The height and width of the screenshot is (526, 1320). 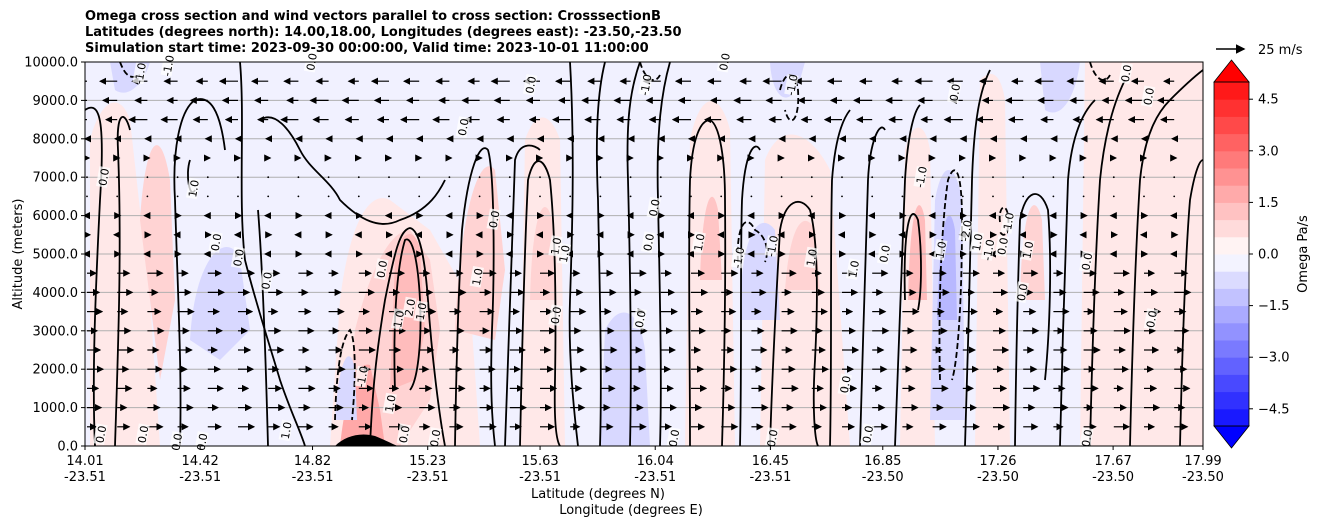 What do you see at coordinates (366, 440) in the screenshot?
I see `terrain` at bounding box center [366, 440].